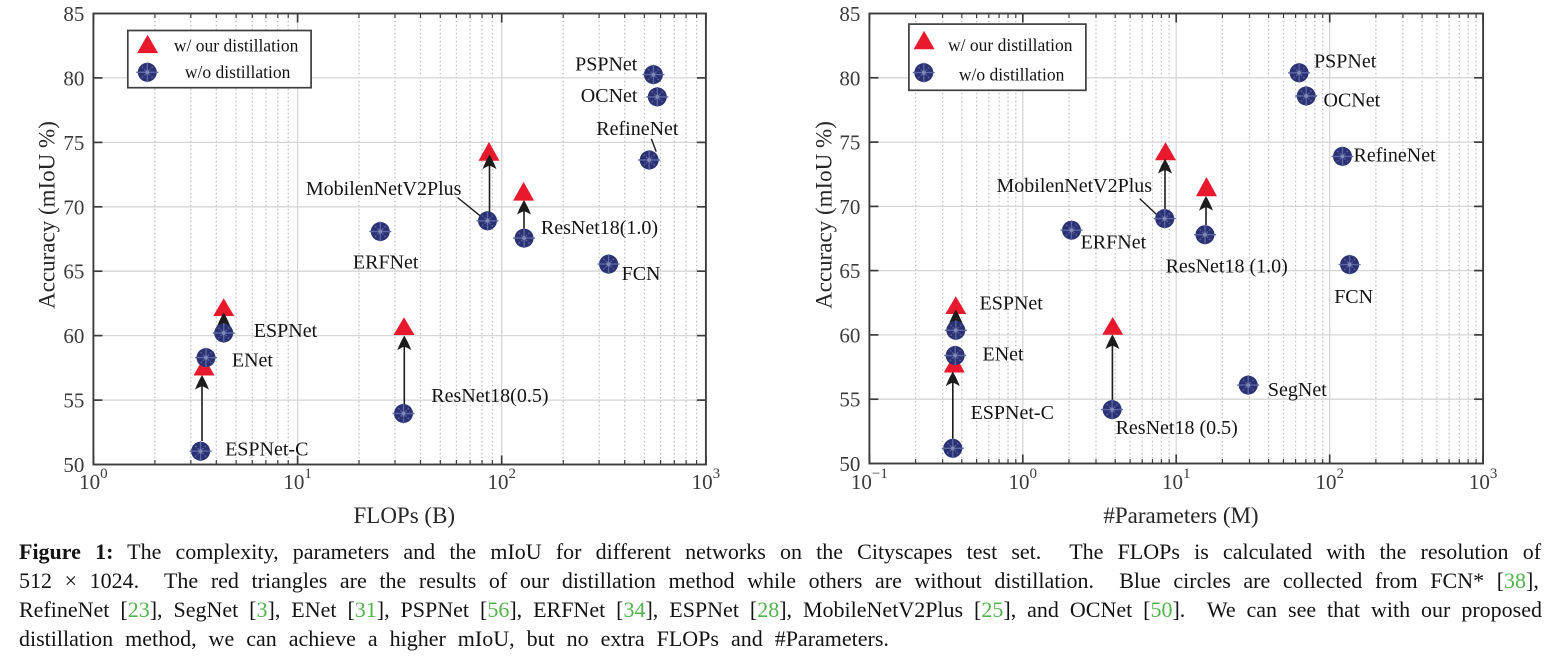  Describe the element at coordinates (404, 515) in the screenshot. I see `svg-text: FLOPs (B)` at that location.